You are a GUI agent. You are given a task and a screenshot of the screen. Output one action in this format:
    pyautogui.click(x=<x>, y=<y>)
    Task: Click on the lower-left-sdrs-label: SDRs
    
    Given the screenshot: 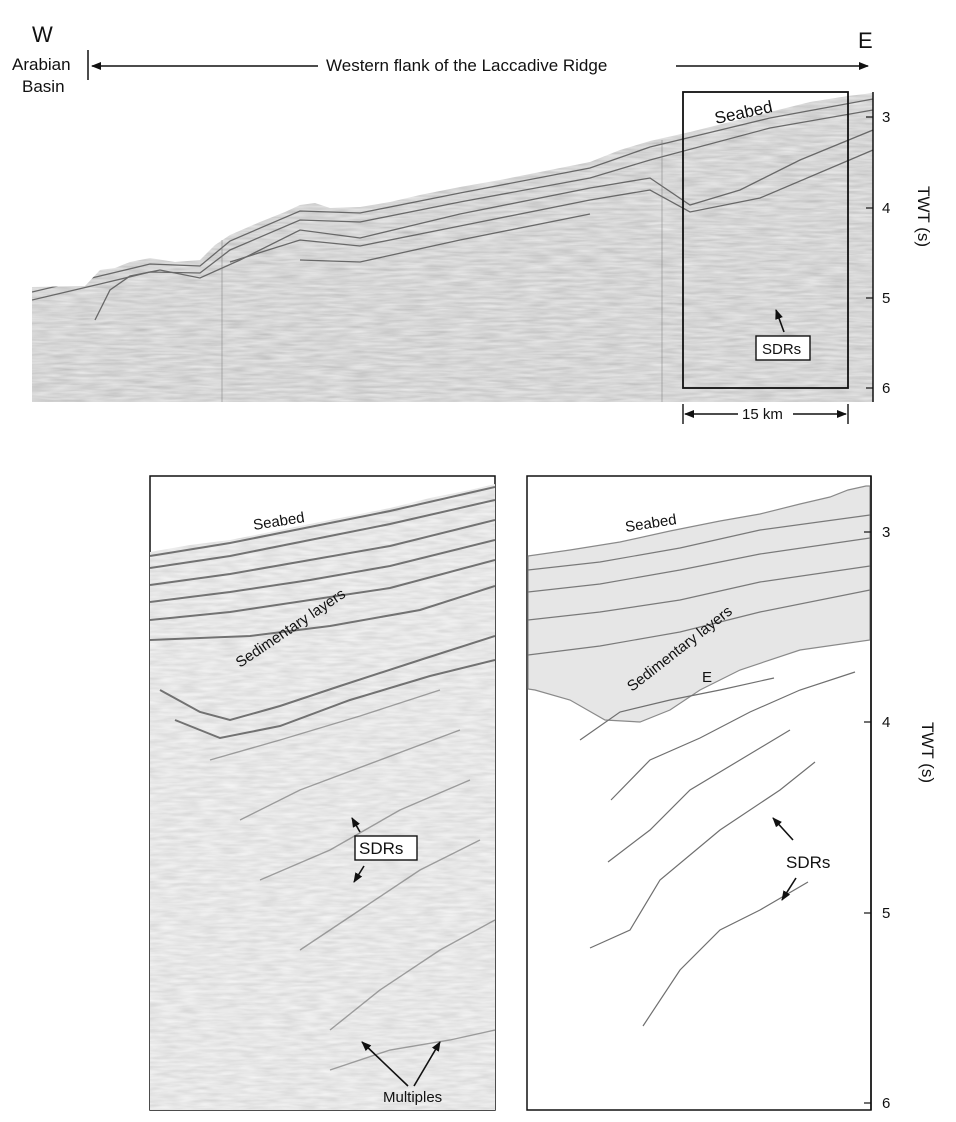 What is the action you would take?
    pyautogui.click(x=381, y=848)
    